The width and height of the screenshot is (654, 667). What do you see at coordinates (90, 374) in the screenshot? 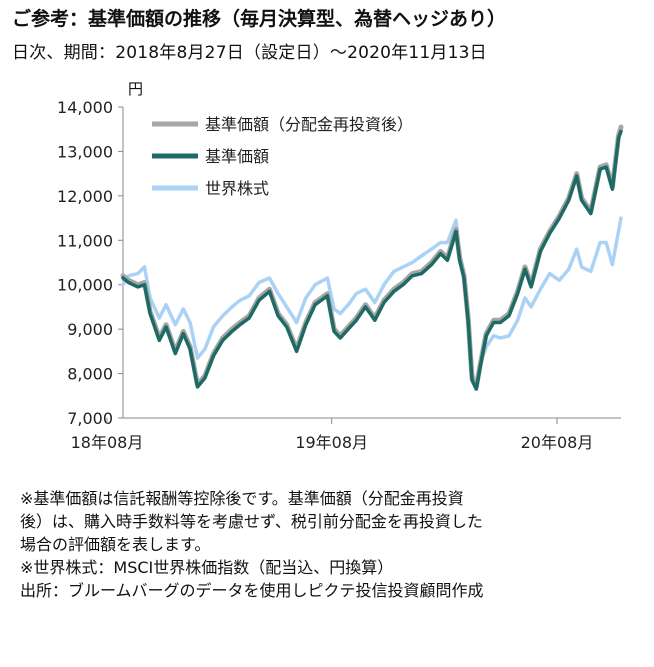
I see `y-tick-label: 8,000` at bounding box center [90, 374].